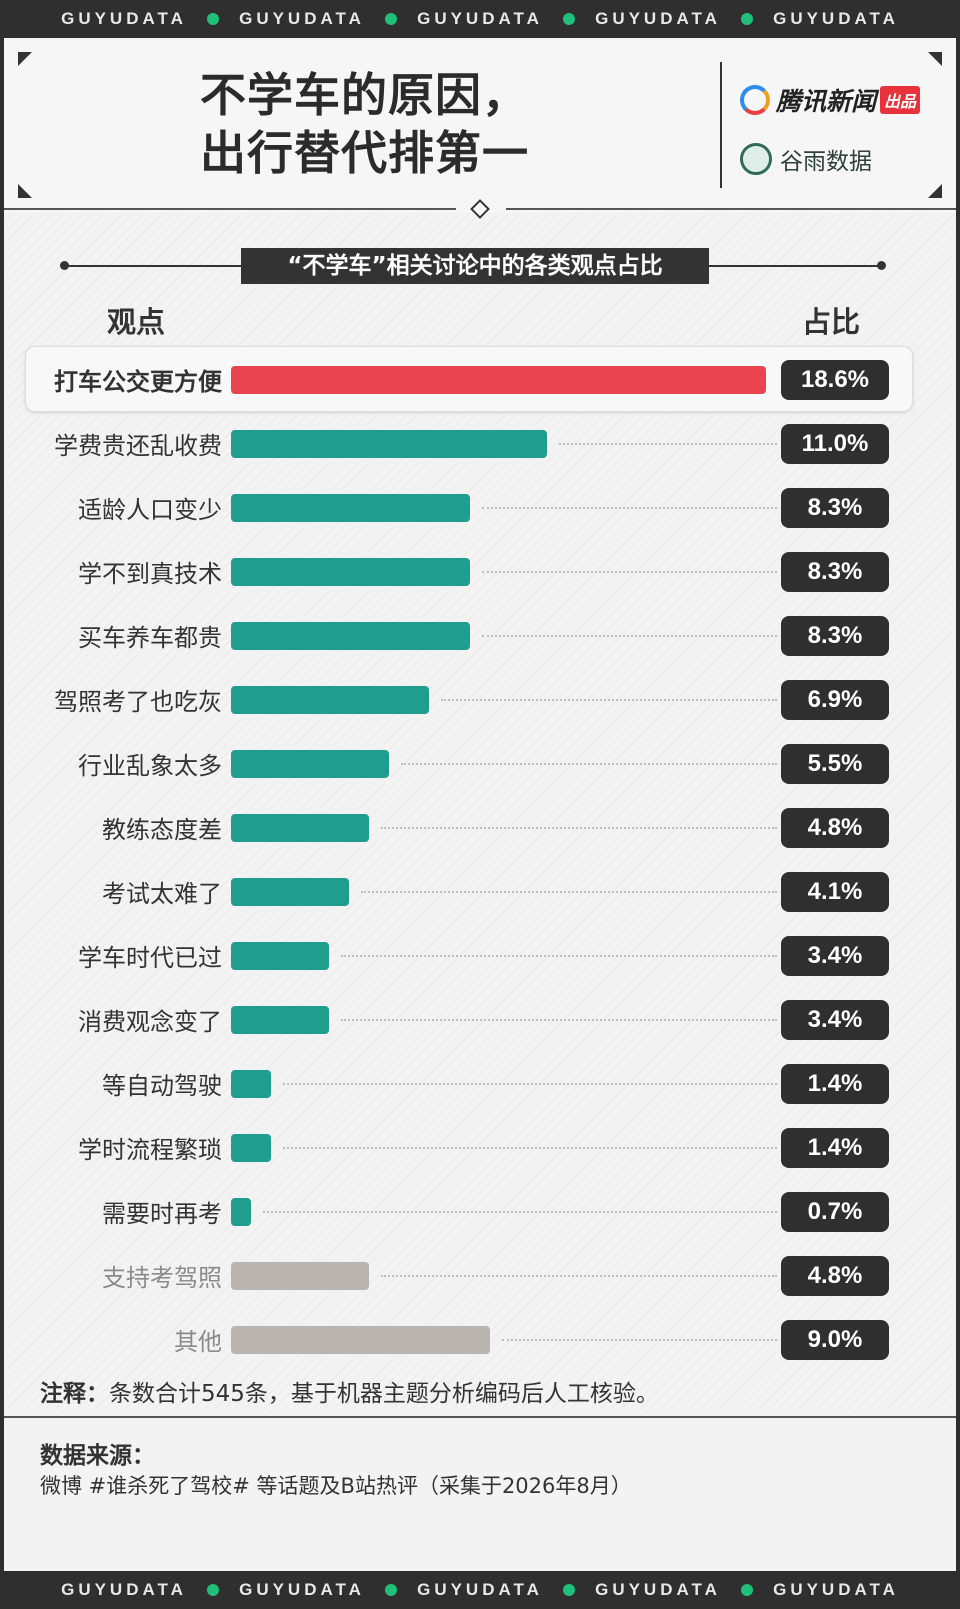  Describe the element at coordinates (364, 95) in the screenshot. I see `title-line-1: 不学车的原因，` at that location.